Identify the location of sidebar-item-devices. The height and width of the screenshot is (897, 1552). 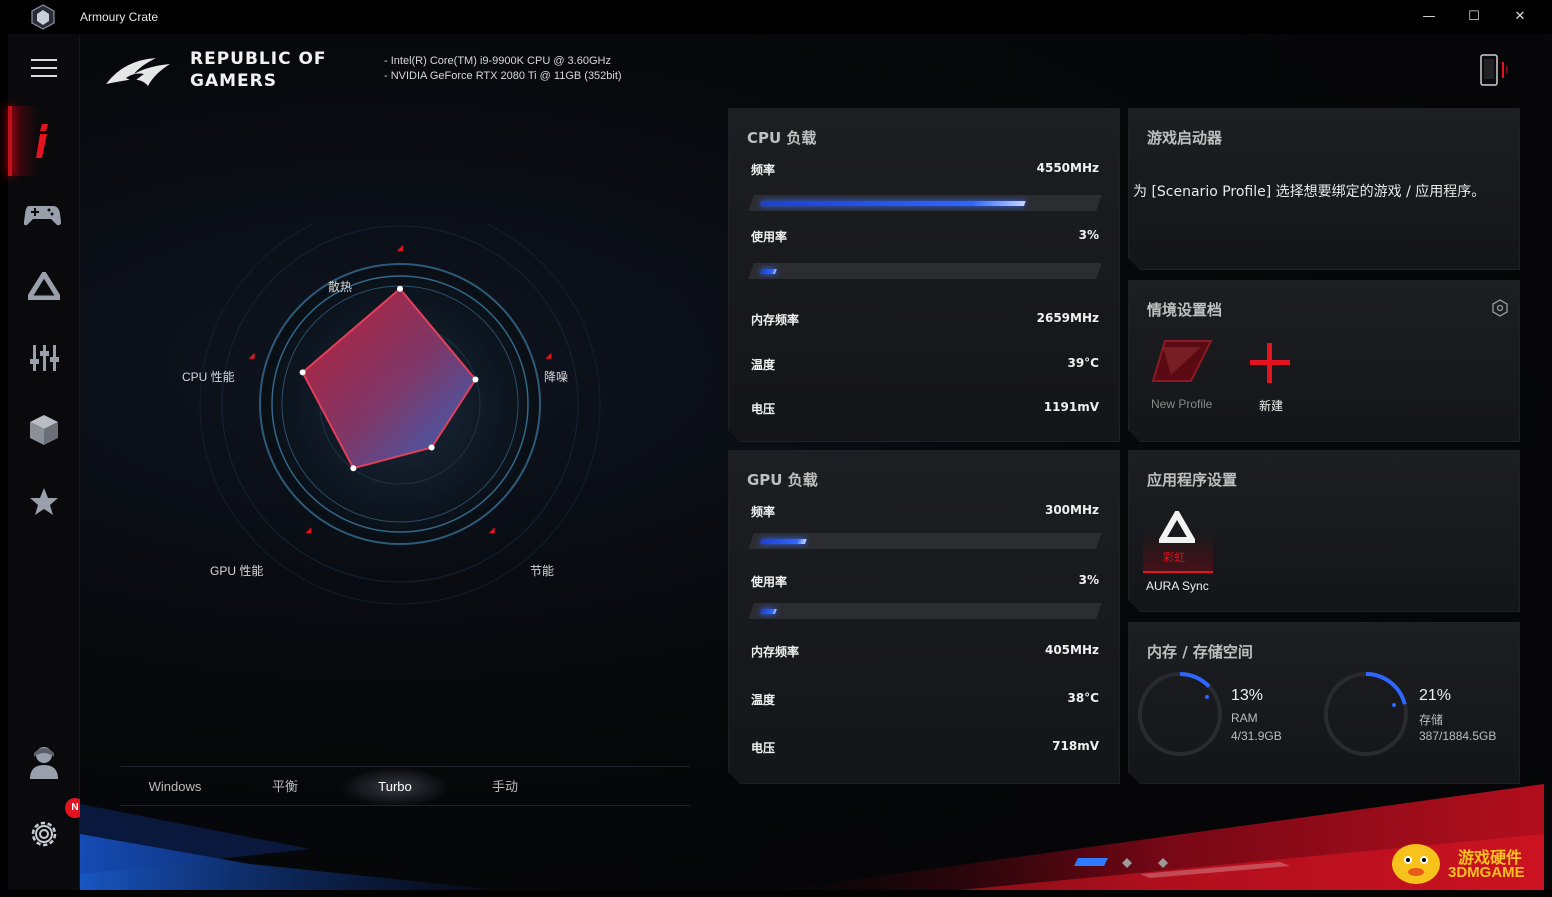
(44, 430).